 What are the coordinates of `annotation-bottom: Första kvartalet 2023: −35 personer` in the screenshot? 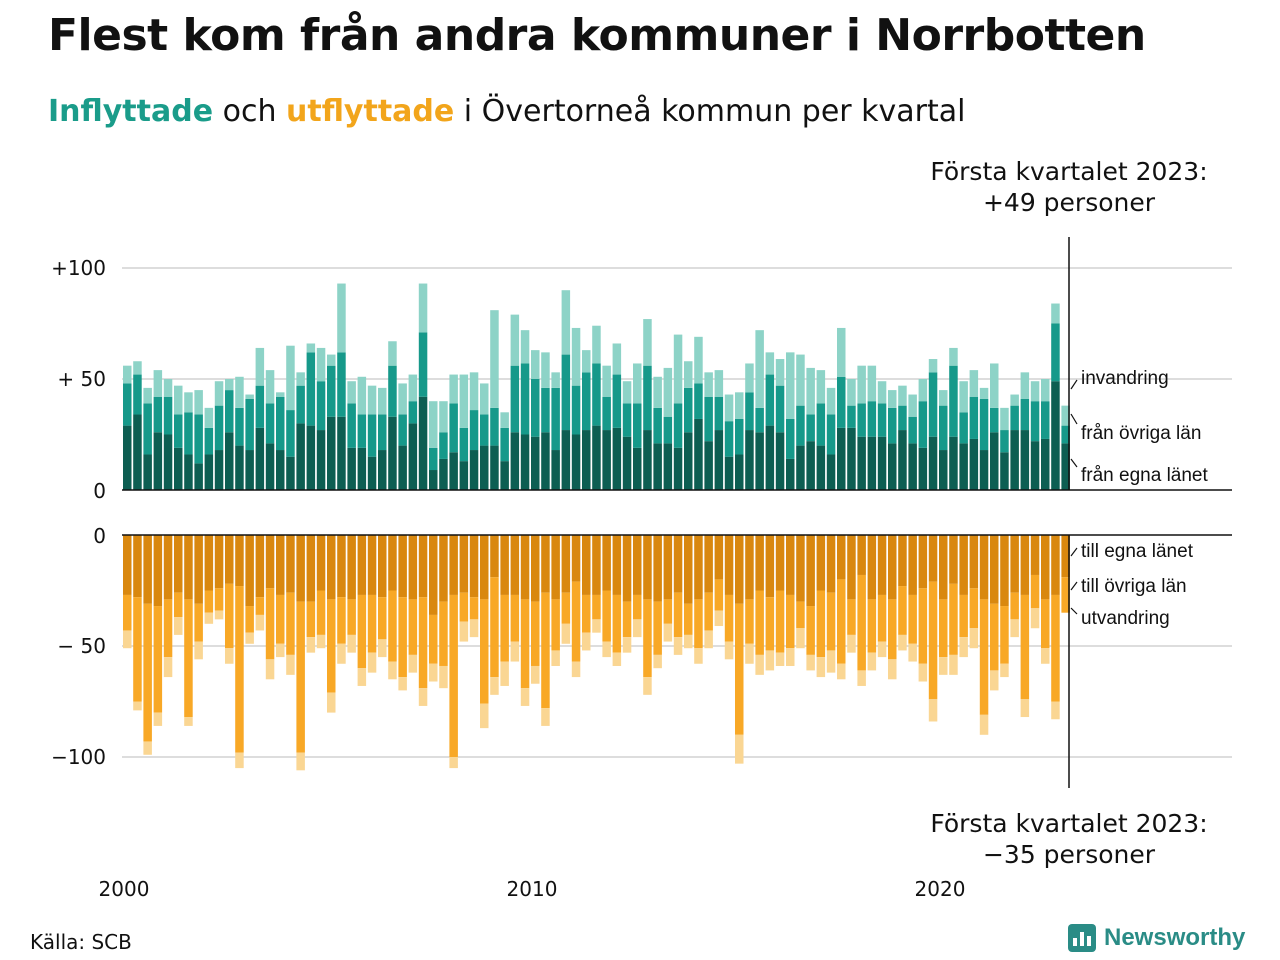 It's located at (1069, 839).